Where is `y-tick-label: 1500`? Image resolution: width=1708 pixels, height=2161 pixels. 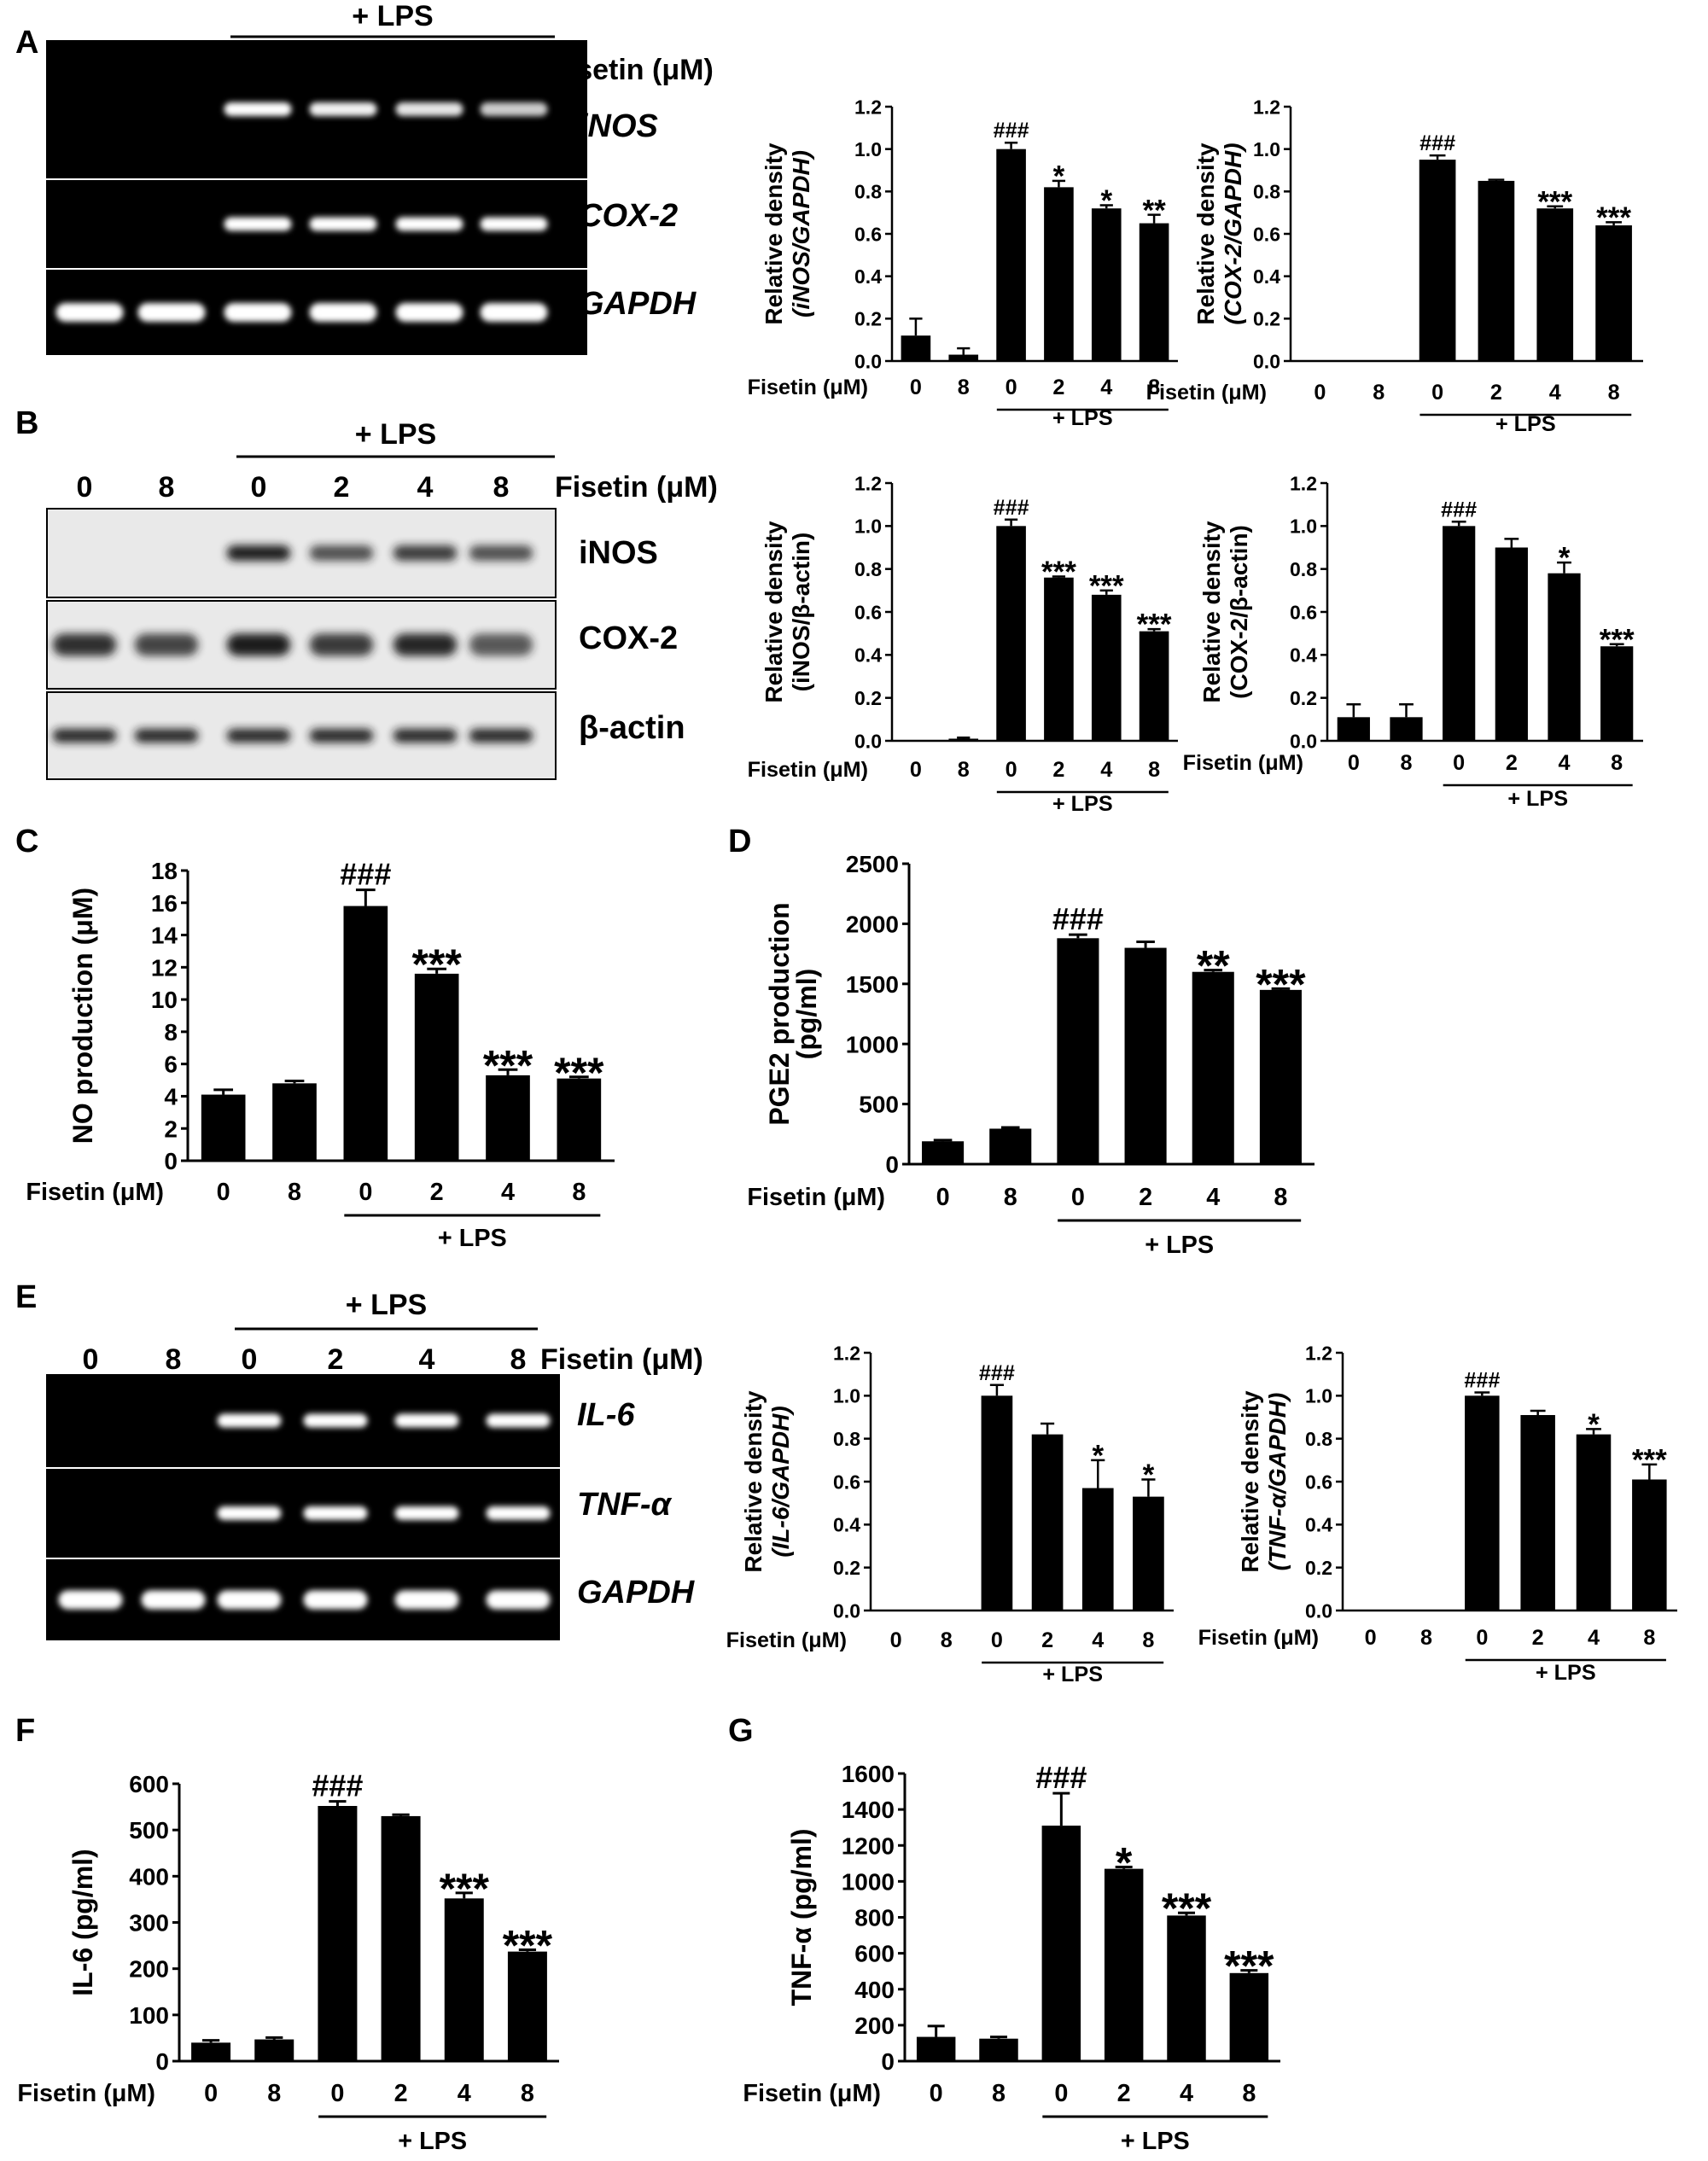 y-tick-label: 1500 is located at coordinates (873, 984).